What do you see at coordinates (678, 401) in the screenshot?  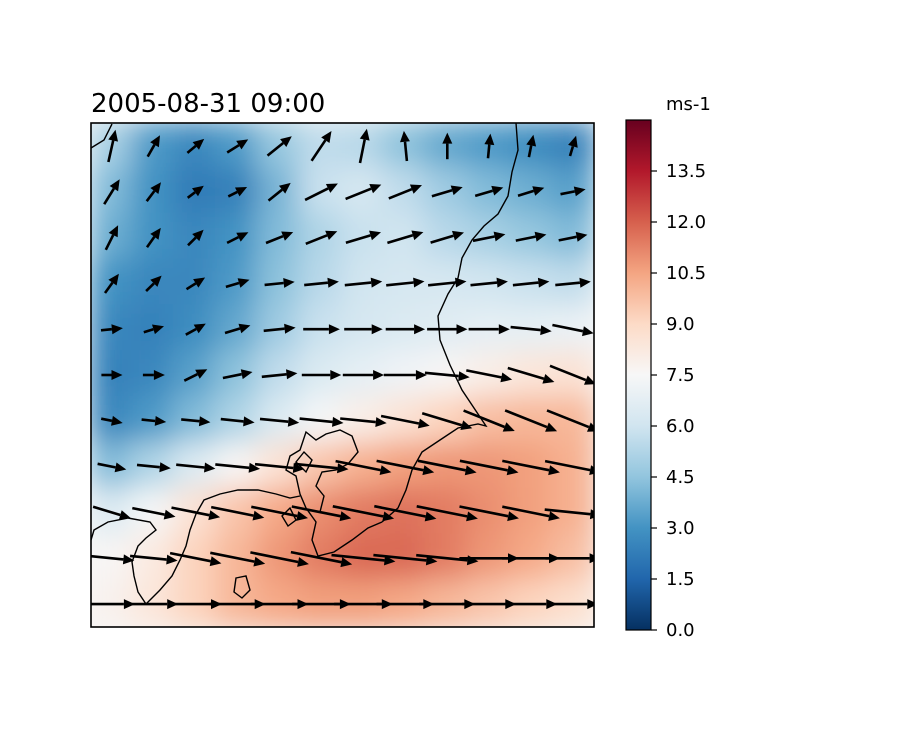 I see `colorbar-ticks: 0.0 1.5 3.0 4.5 6.0 7.5 9.0 10.5 12.0 13.5` at bounding box center [678, 401].